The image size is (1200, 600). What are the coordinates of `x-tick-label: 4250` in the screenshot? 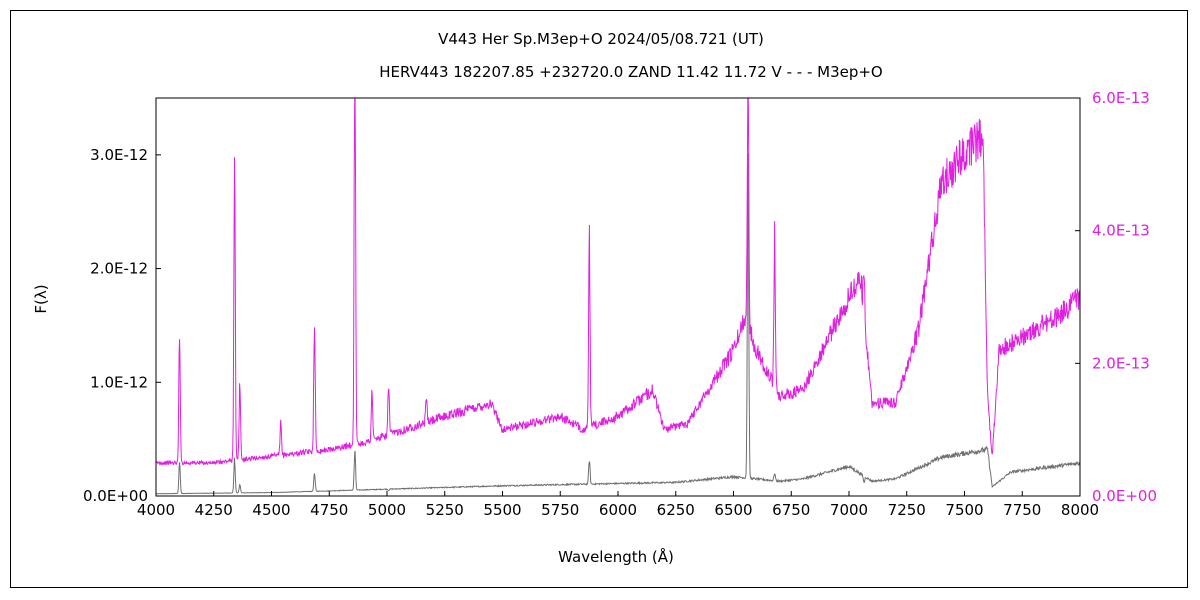 It's located at (214, 510).